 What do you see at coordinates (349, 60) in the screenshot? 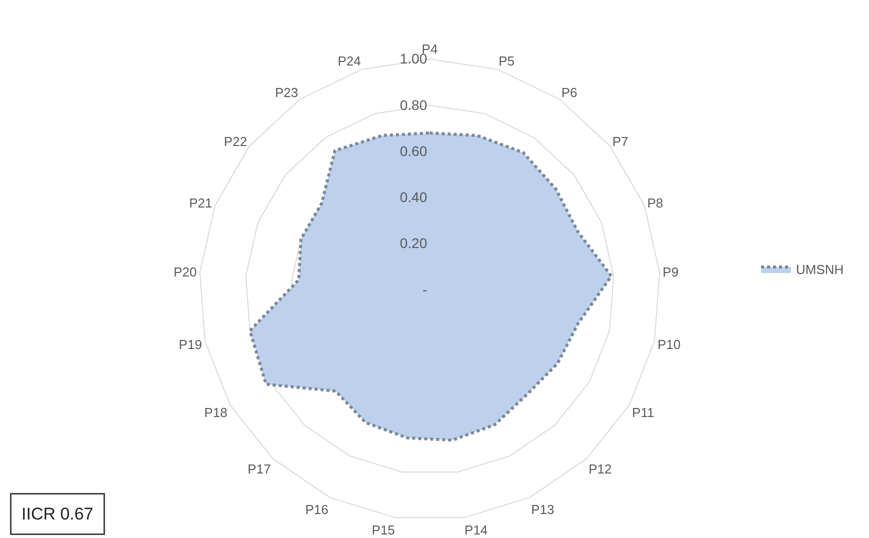
I see `spoke-label: P24` at bounding box center [349, 60].